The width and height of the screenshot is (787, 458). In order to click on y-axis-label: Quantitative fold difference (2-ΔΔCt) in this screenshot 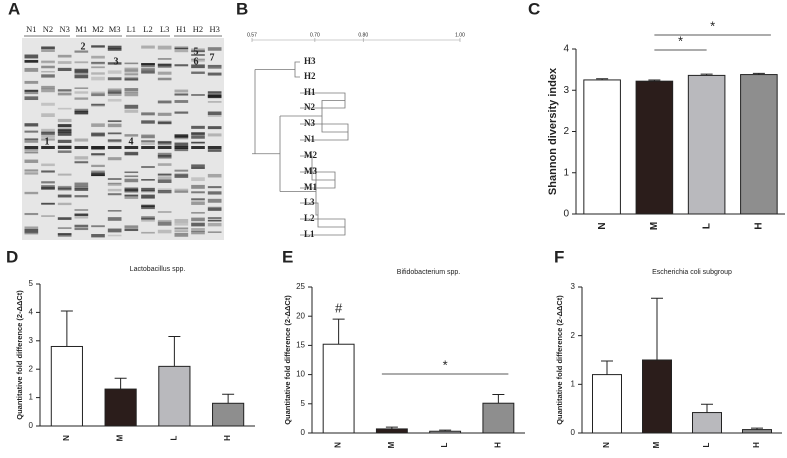, I will do `click(287, 360)`.